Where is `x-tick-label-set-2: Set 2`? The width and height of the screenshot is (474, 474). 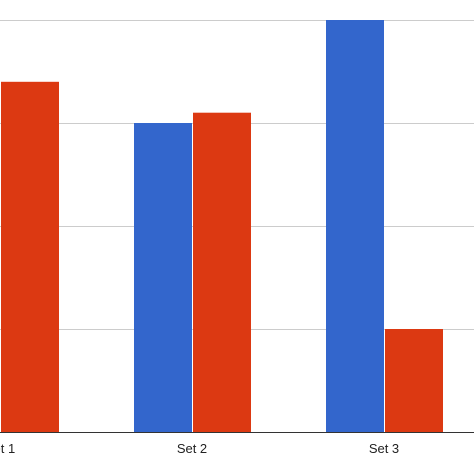
x-tick-label-set-2: Set 2 is located at coordinates (192, 448).